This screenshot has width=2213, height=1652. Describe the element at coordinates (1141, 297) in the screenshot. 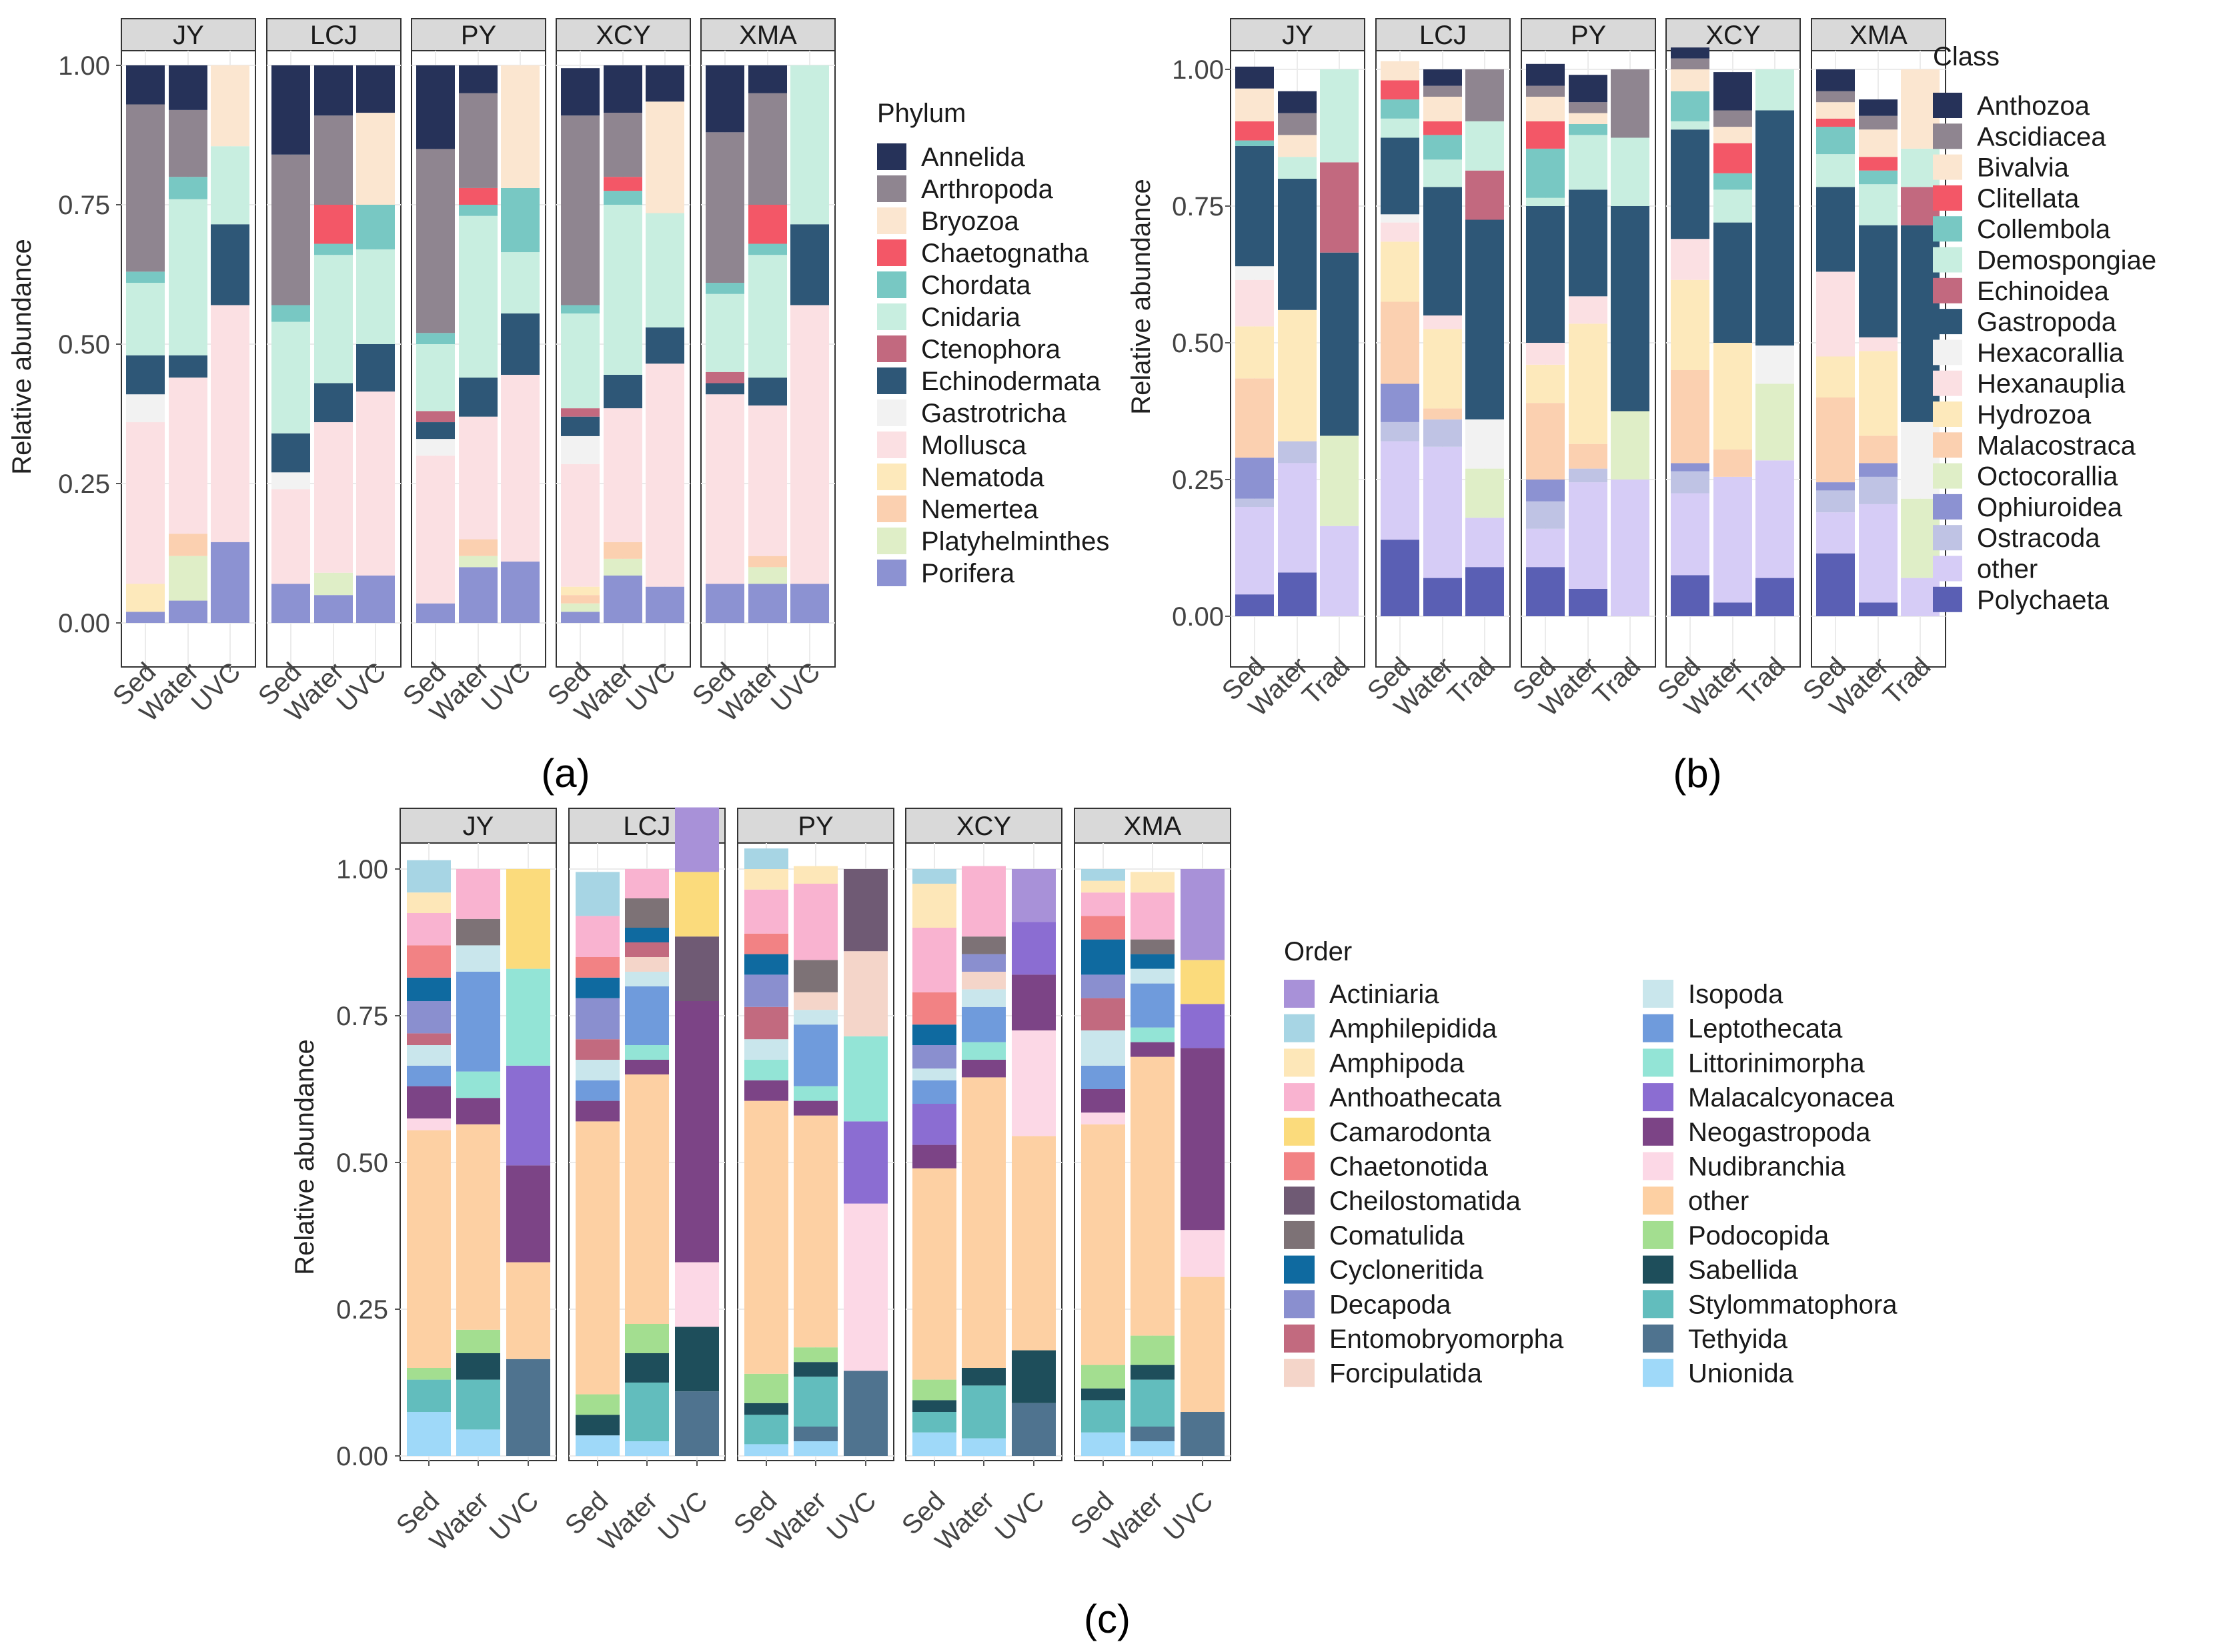

I see `y-axis-title: Relative abundance` at that location.